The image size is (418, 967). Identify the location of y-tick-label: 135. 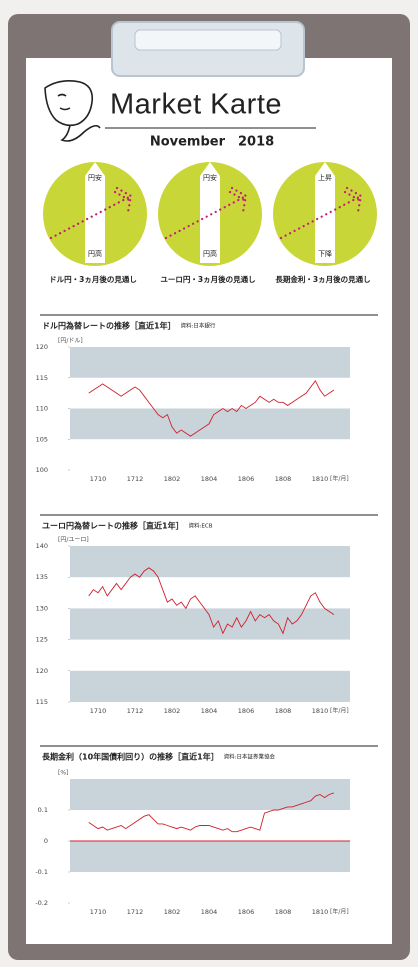
(42, 577).